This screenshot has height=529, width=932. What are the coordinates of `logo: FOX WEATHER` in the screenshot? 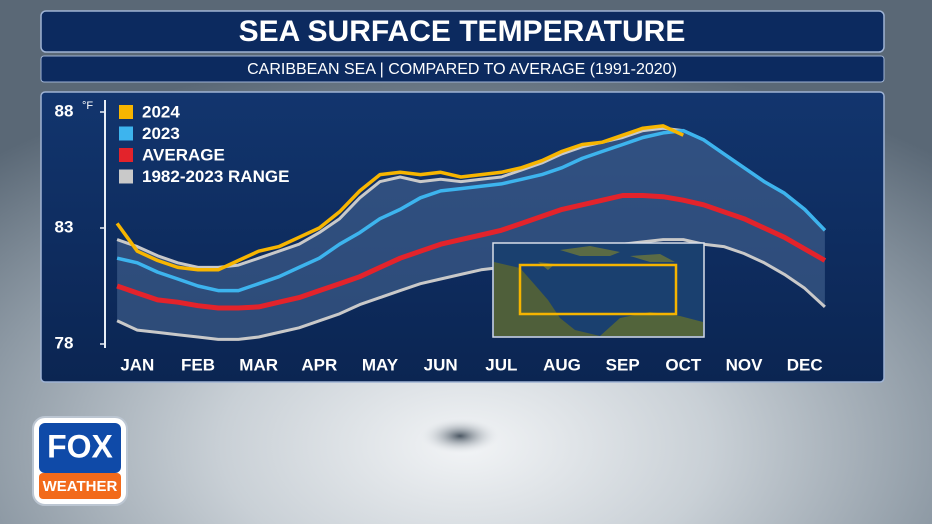 It's located at (80, 461).